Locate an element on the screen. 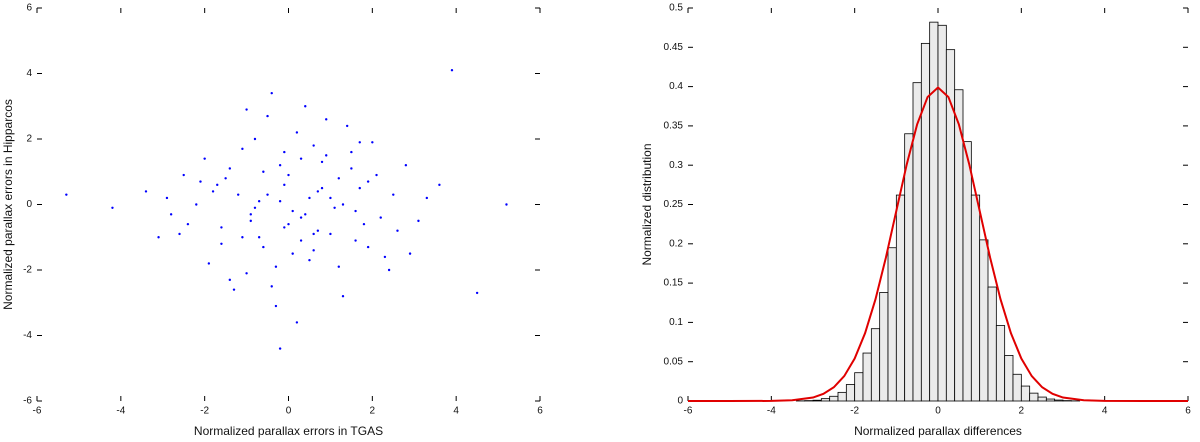 This screenshot has width=1200, height=442. y-tick-label: 0.2 is located at coordinates (676, 243).